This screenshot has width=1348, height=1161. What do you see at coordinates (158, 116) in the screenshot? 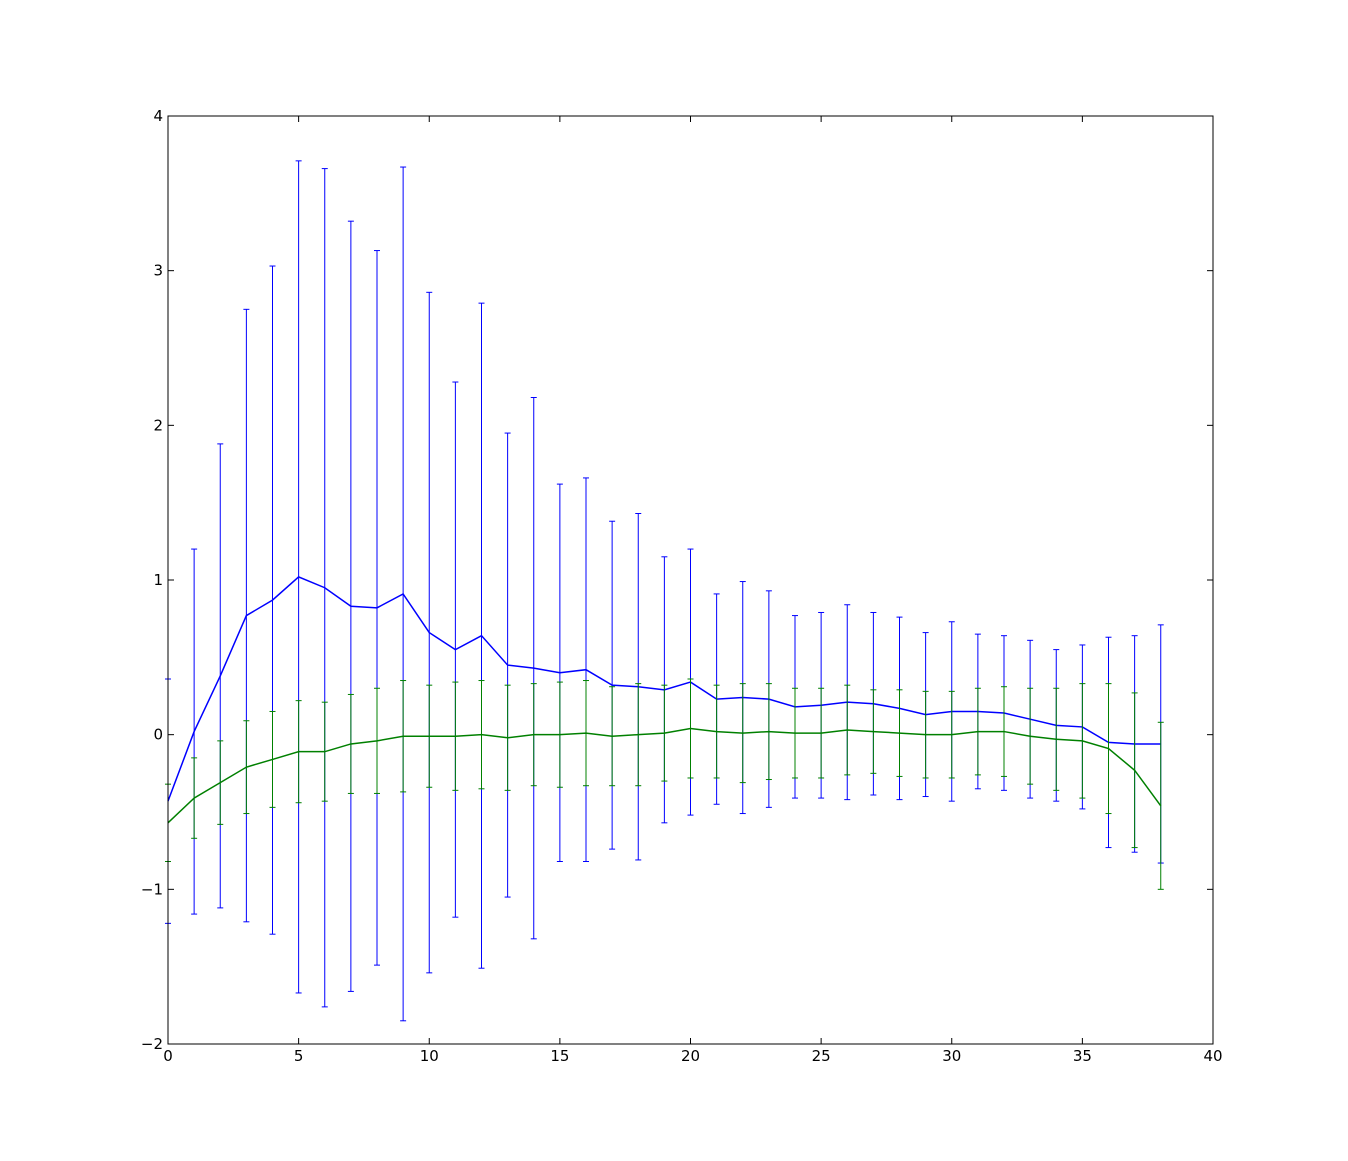
I see `y-tick-label: 4` at bounding box center [158, 116].